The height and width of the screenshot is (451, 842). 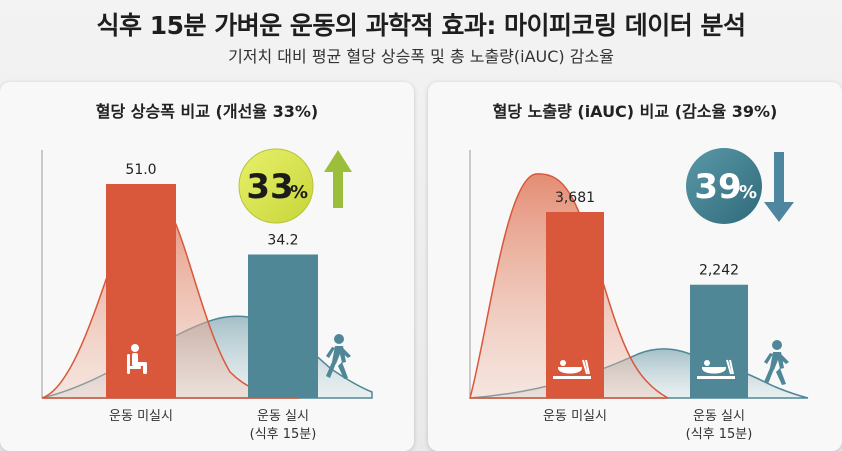 I want to click on improvement-badge, so click(x=276, y=186).